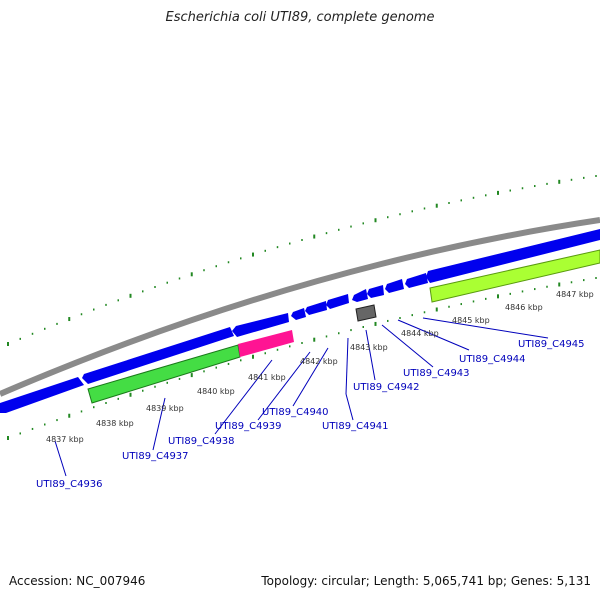  What do you see at coordinates (316, 308) in the screenshot?
I see `gene-feature-c4940` at bounding box center [316, 308].